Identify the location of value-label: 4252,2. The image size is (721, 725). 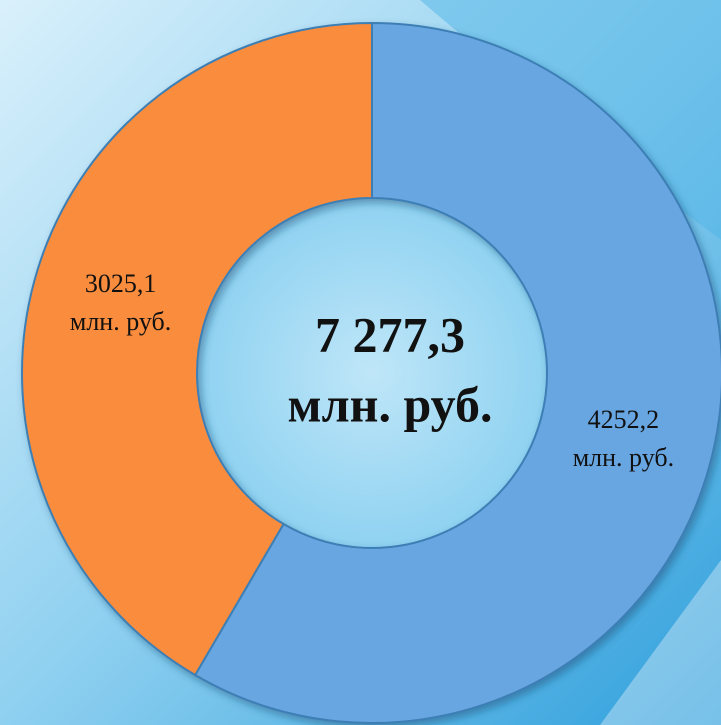
(624, 419).